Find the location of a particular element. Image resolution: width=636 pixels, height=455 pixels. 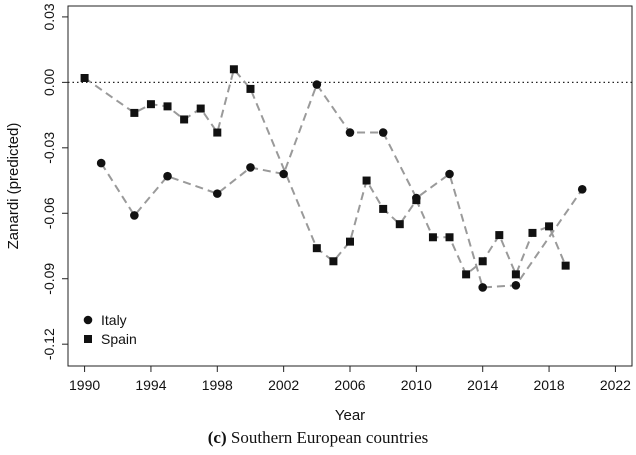

legend-label-italy: Italy is located at coordinates (114, 320).